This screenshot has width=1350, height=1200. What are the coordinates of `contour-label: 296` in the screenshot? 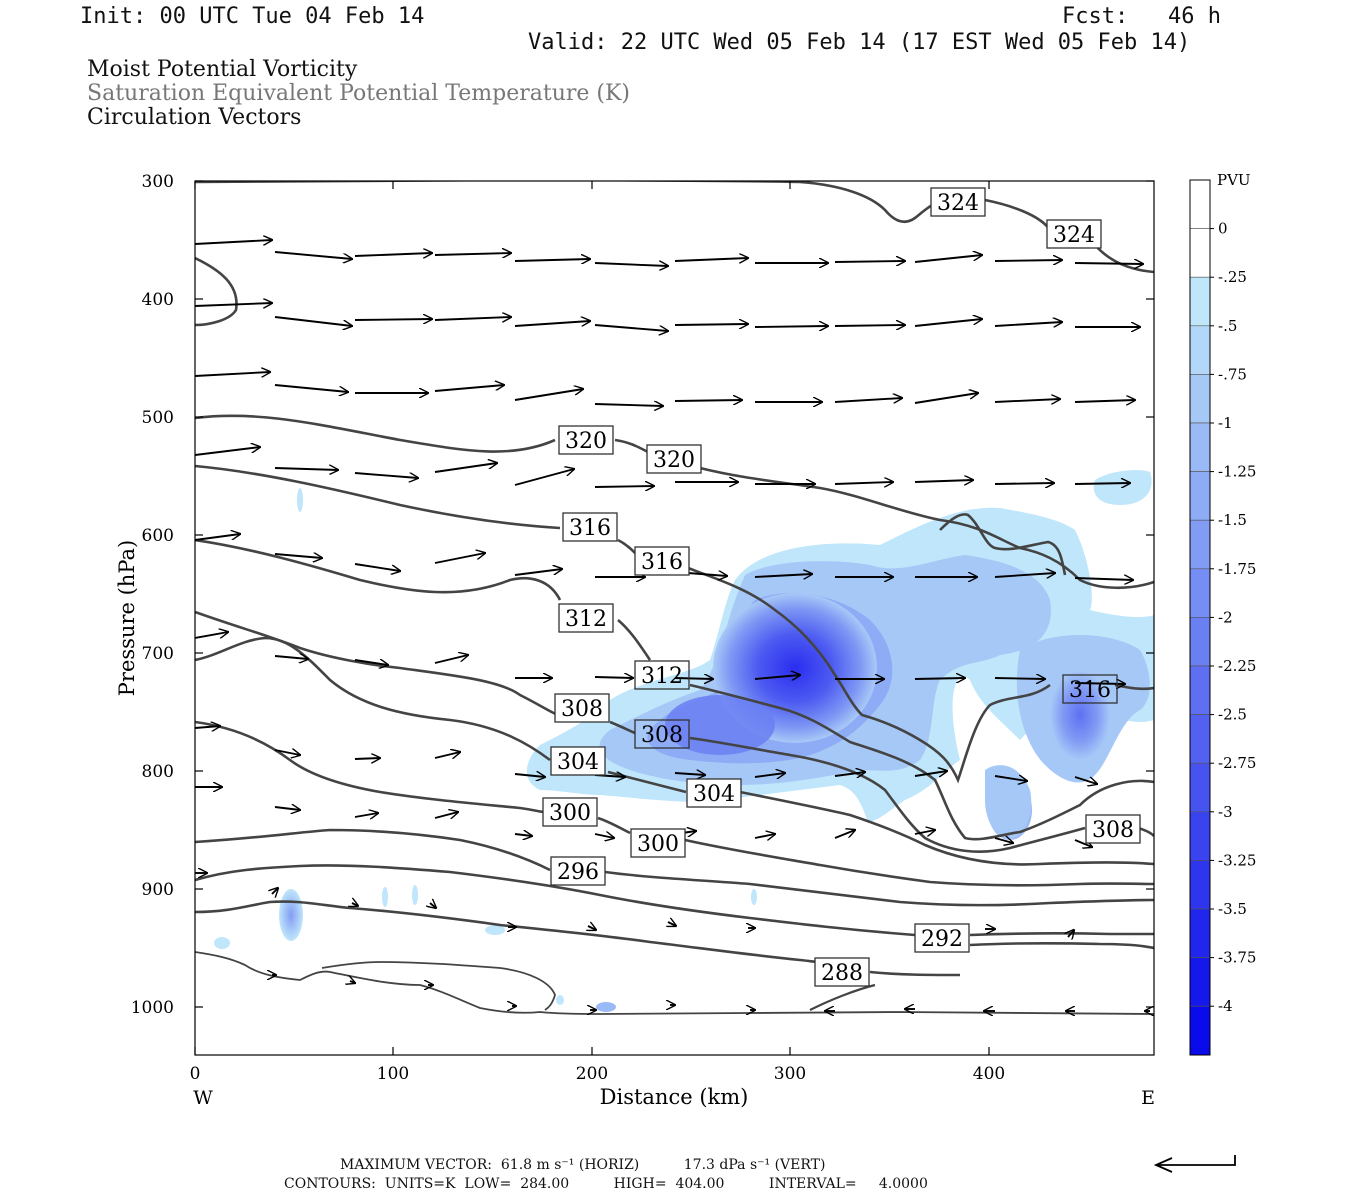 It's located at (578, 871).